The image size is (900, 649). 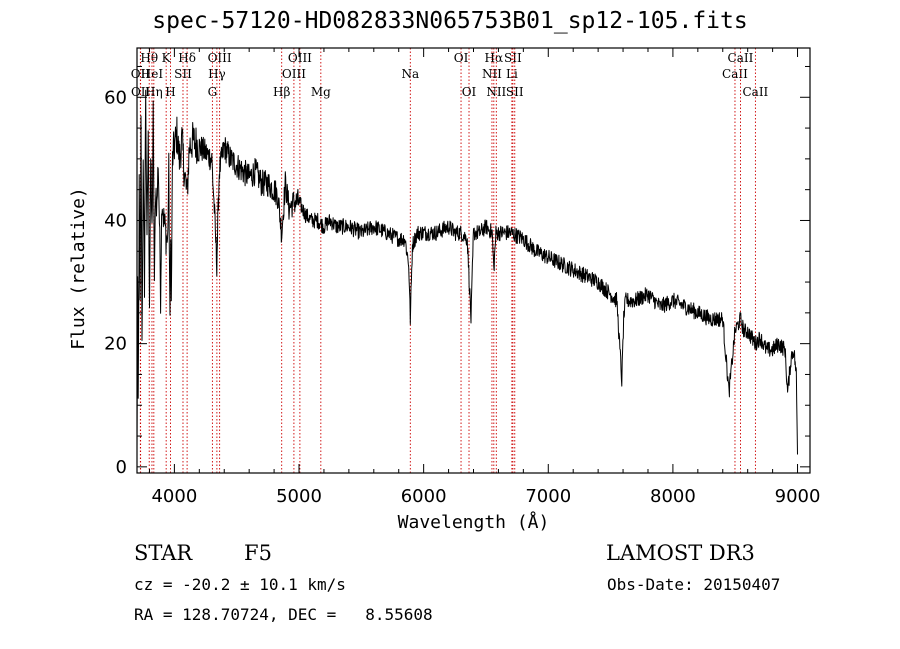 I want to click on subclass: F5, so click(x=258, y=553).